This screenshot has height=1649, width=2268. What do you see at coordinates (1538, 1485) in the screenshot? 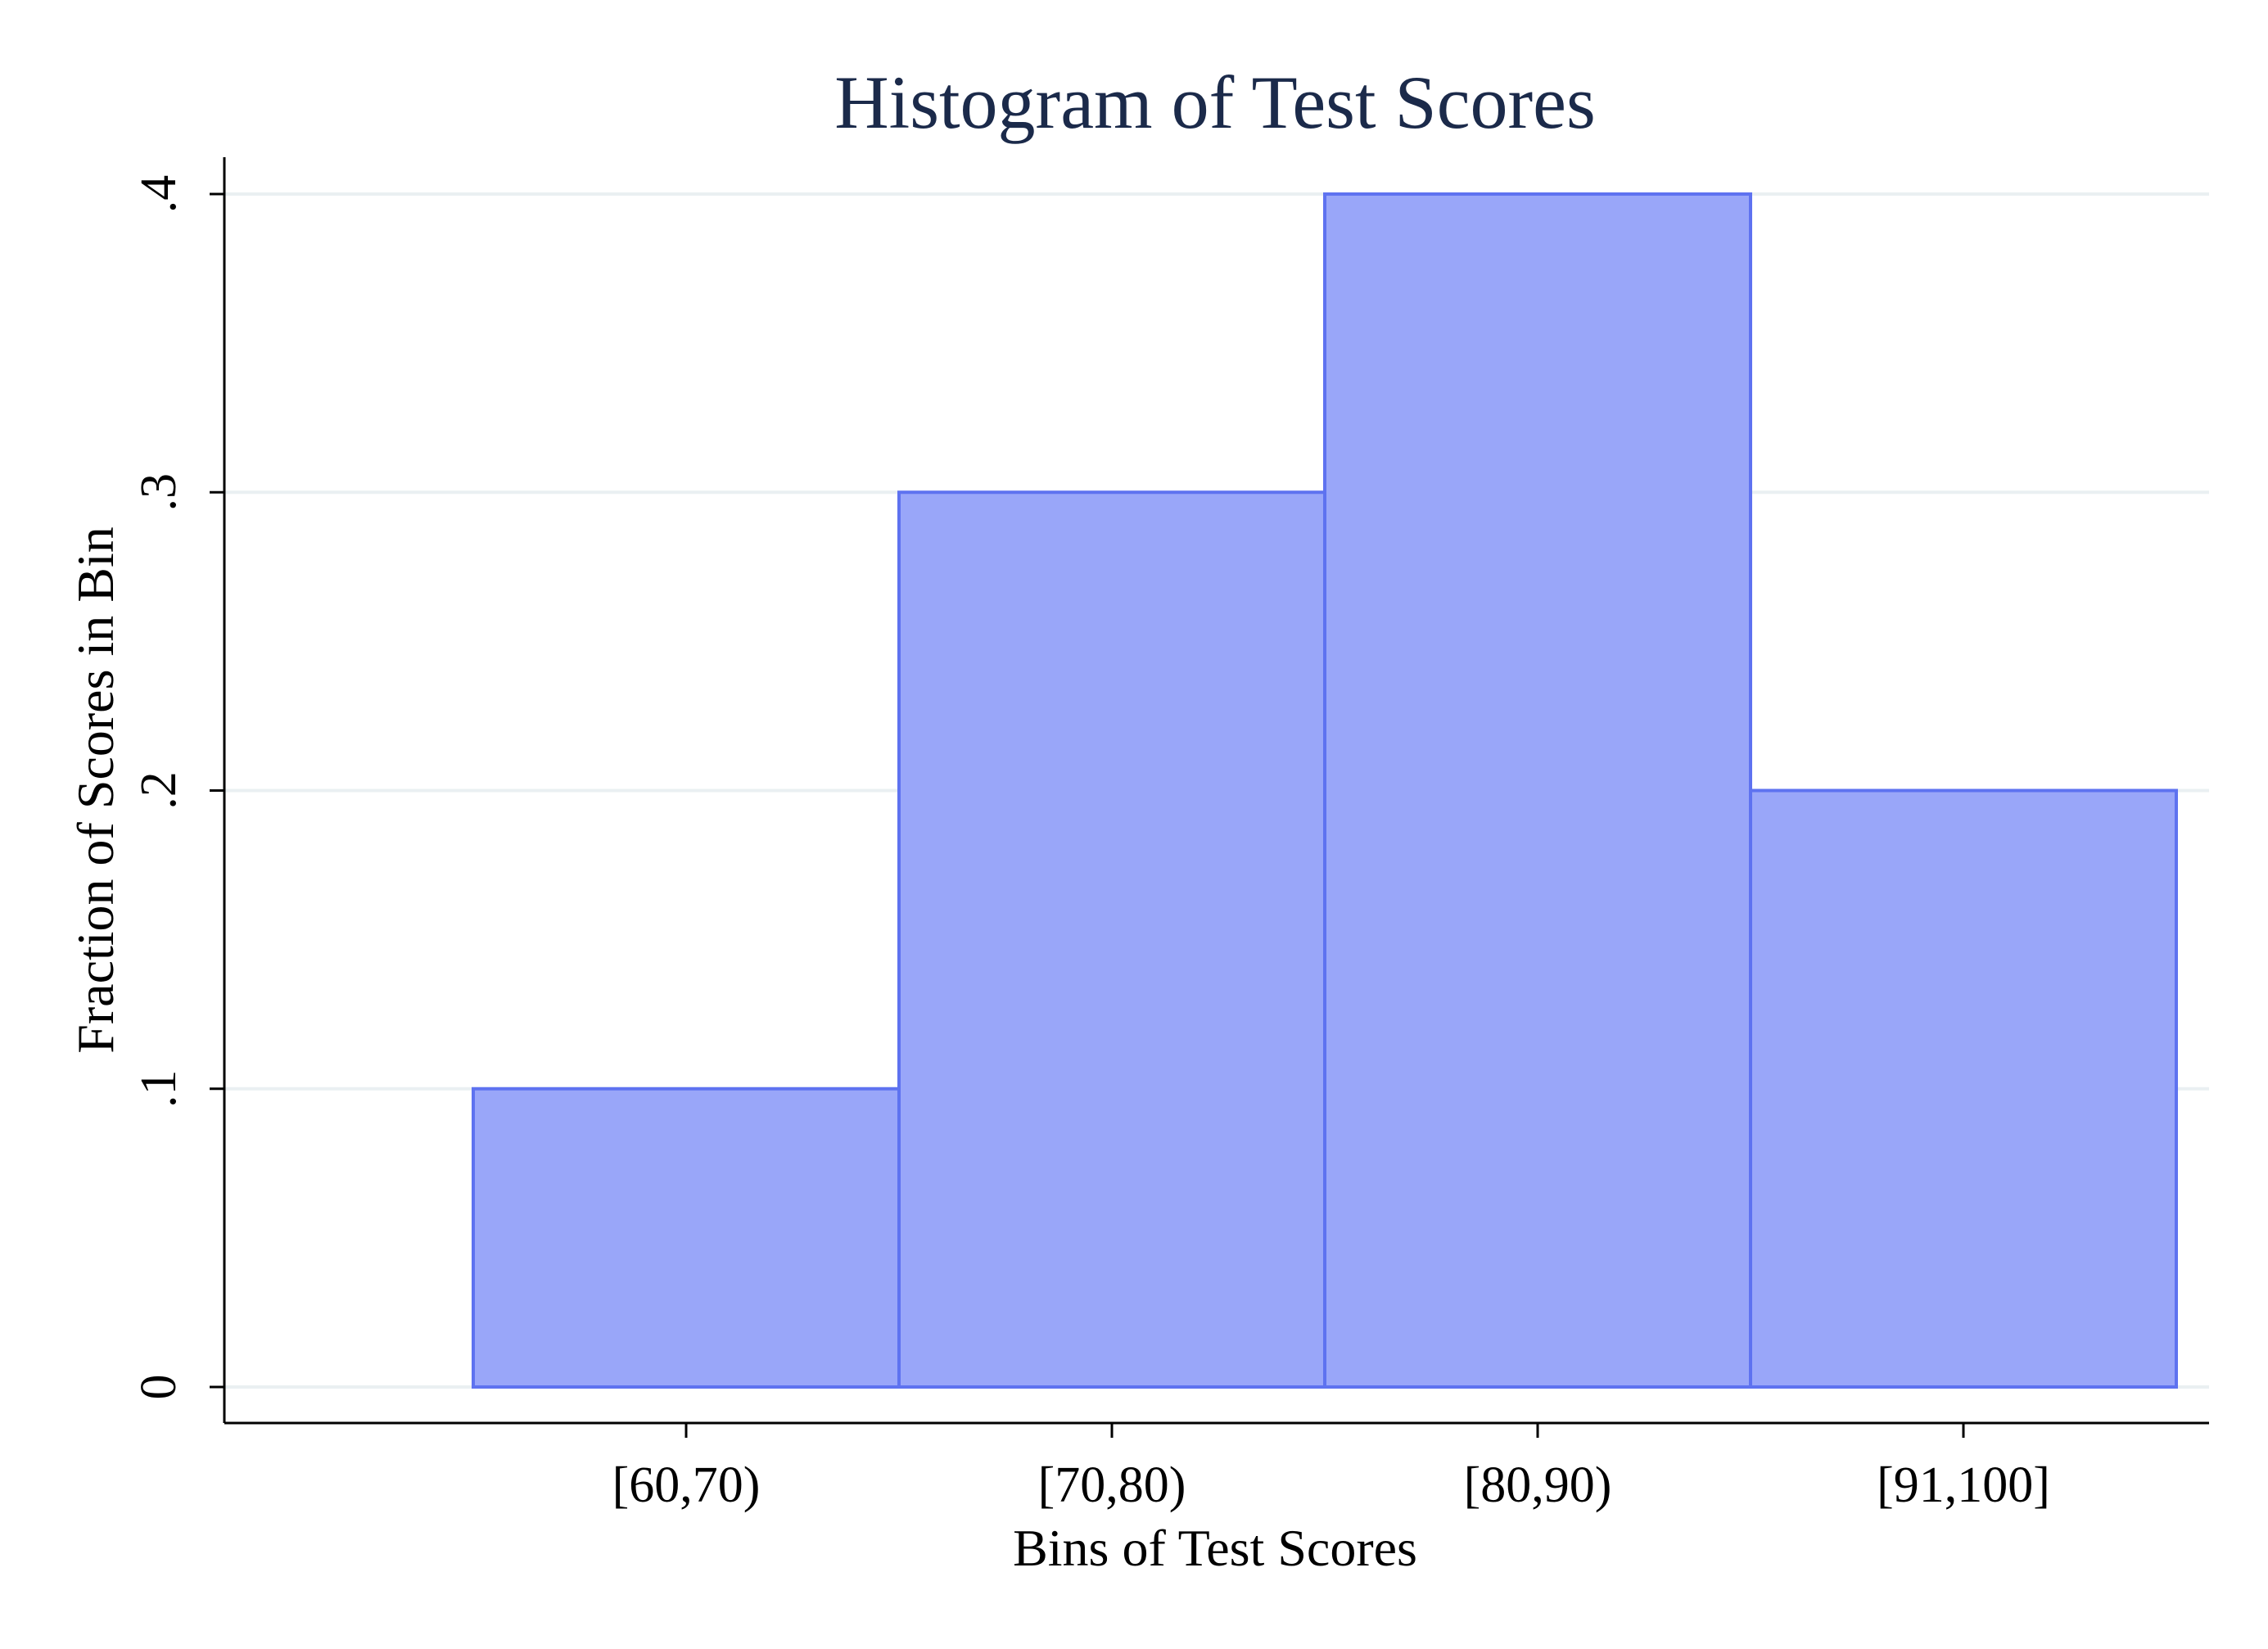
I see `x-tick-label: [80,90)` at bounding box center [1538, 1485].